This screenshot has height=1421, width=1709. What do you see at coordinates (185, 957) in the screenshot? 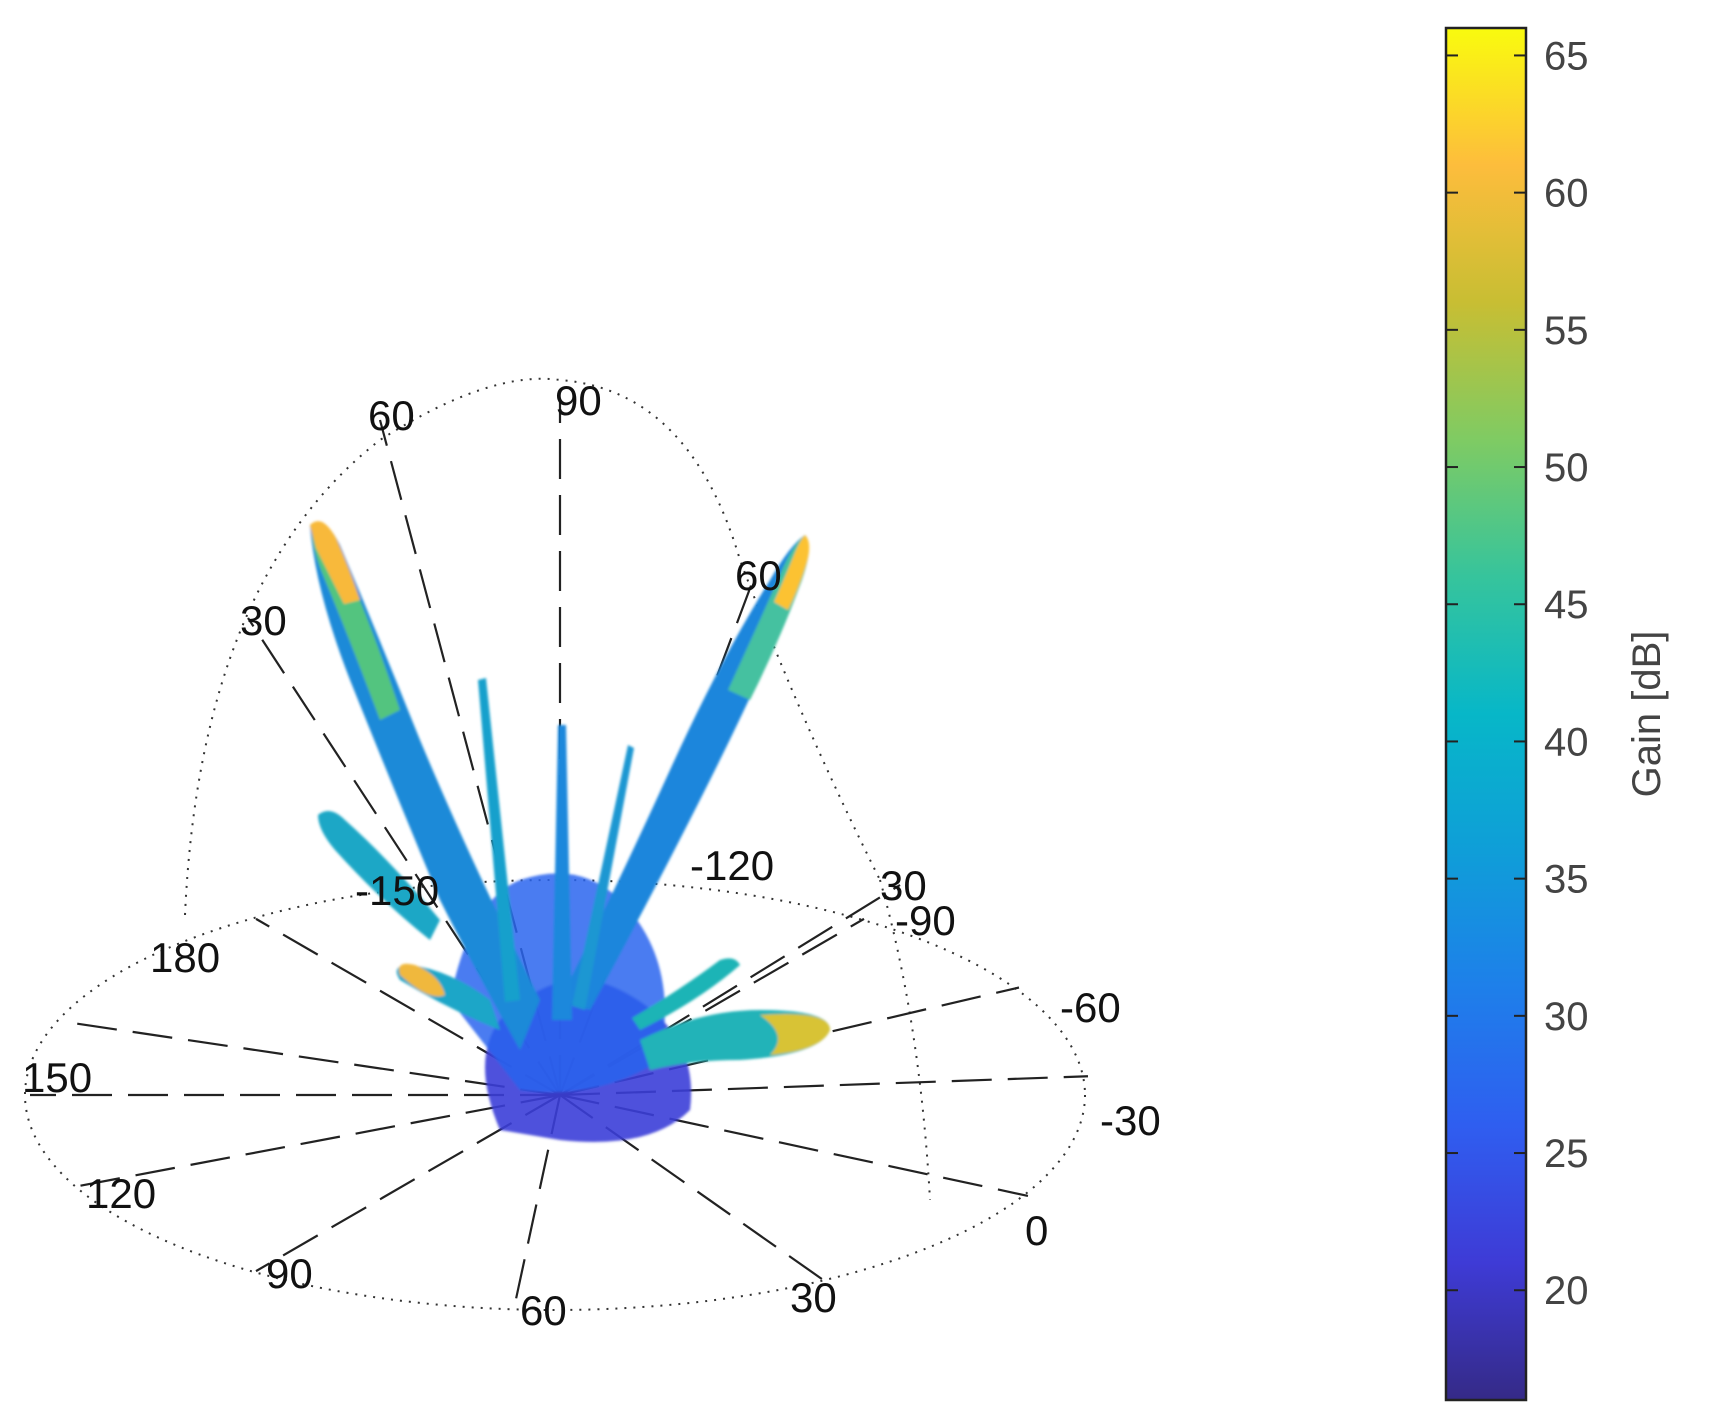
I see `azimuth-label: 180` at bounding box center [185, 957].